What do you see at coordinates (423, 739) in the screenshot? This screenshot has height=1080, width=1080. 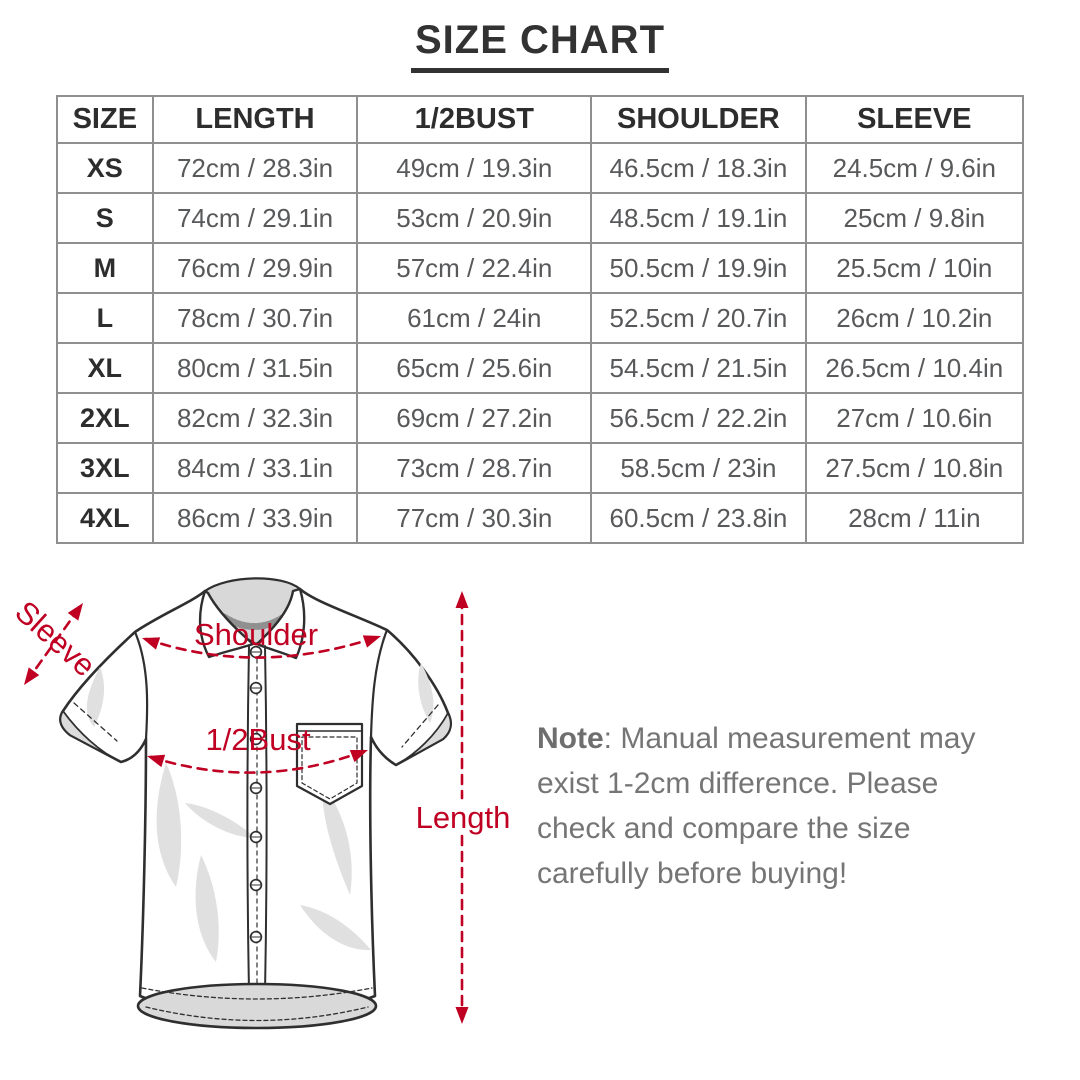 I see `right-cuff` at bounding box center [423, 739].